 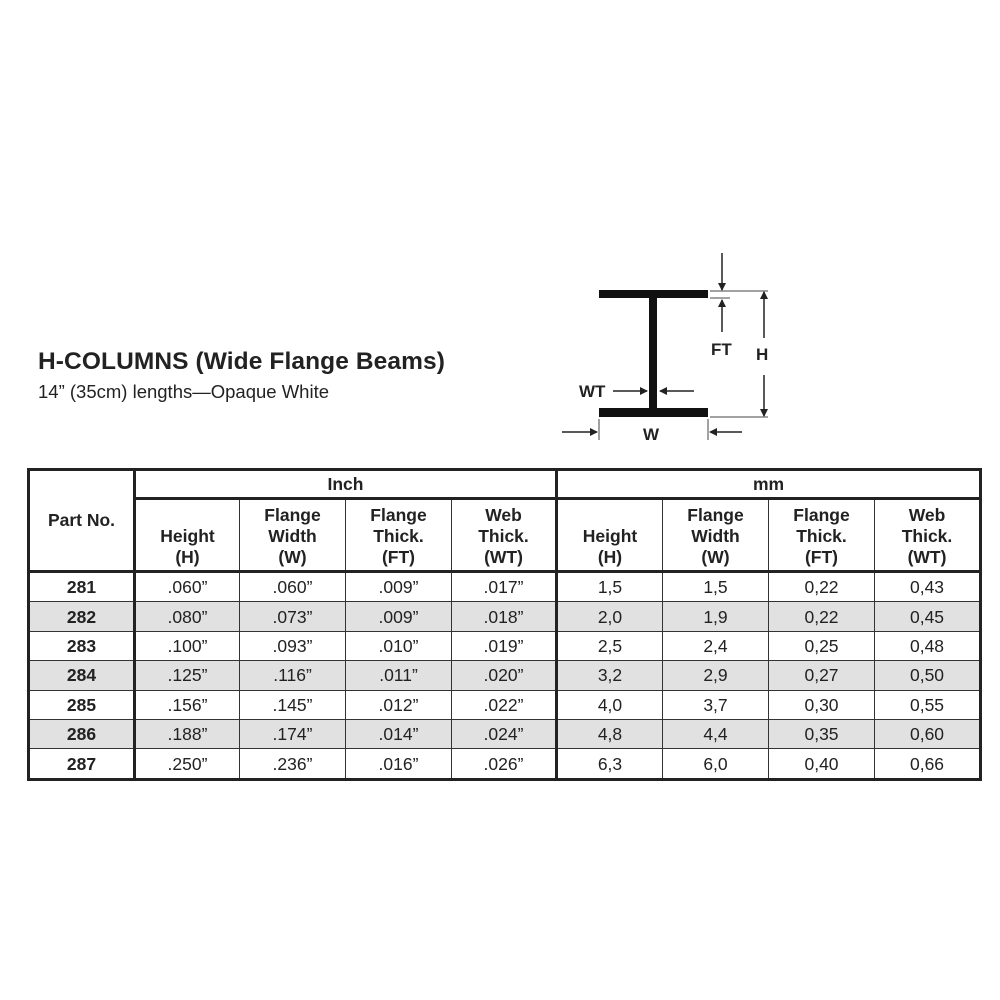 I want to click on inch-web-thick-cell: .017”, so click(x=504, y=586).